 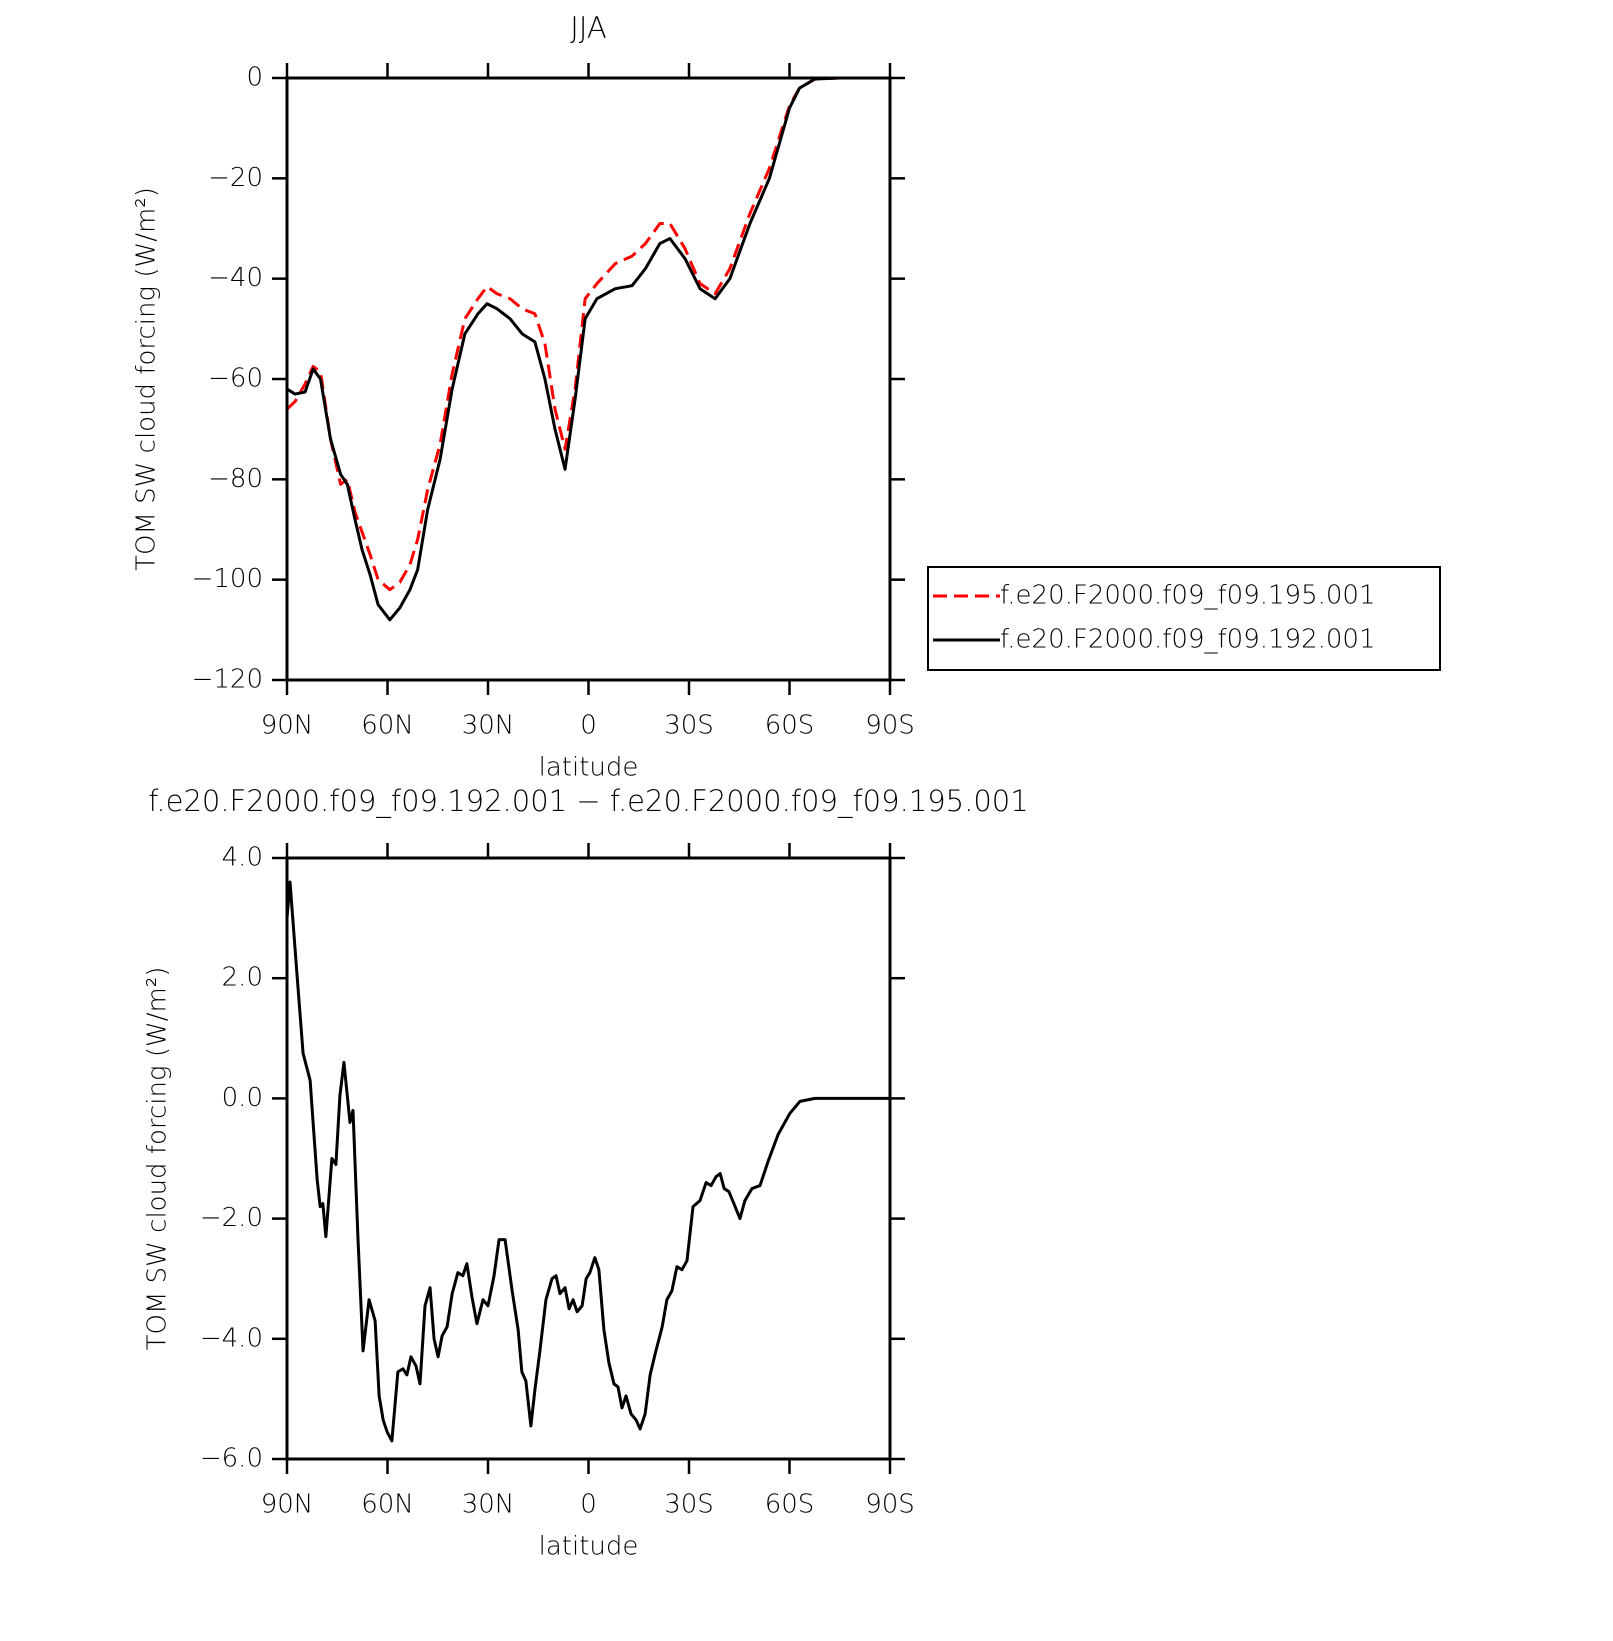 What do you see at coordinates (235, 479) in the screenshot?
I see `y-tick-label: −80` at bounding box center [235, 479].